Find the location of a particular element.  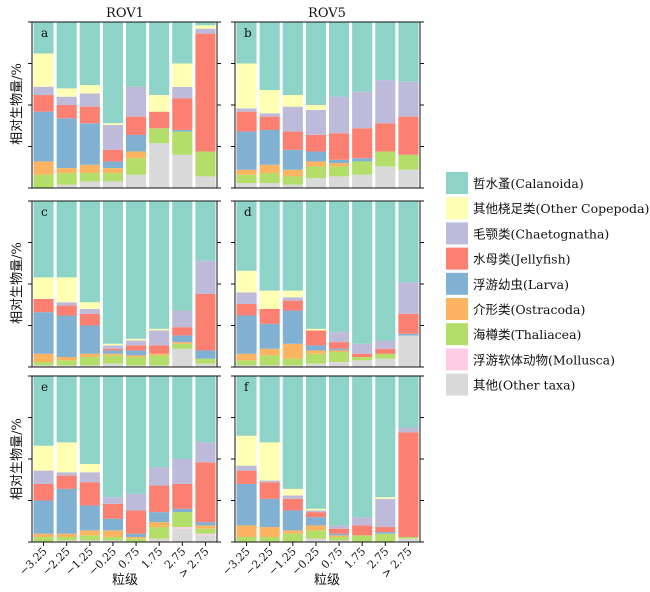

legend-swatch is located at coordinates (457, 233).